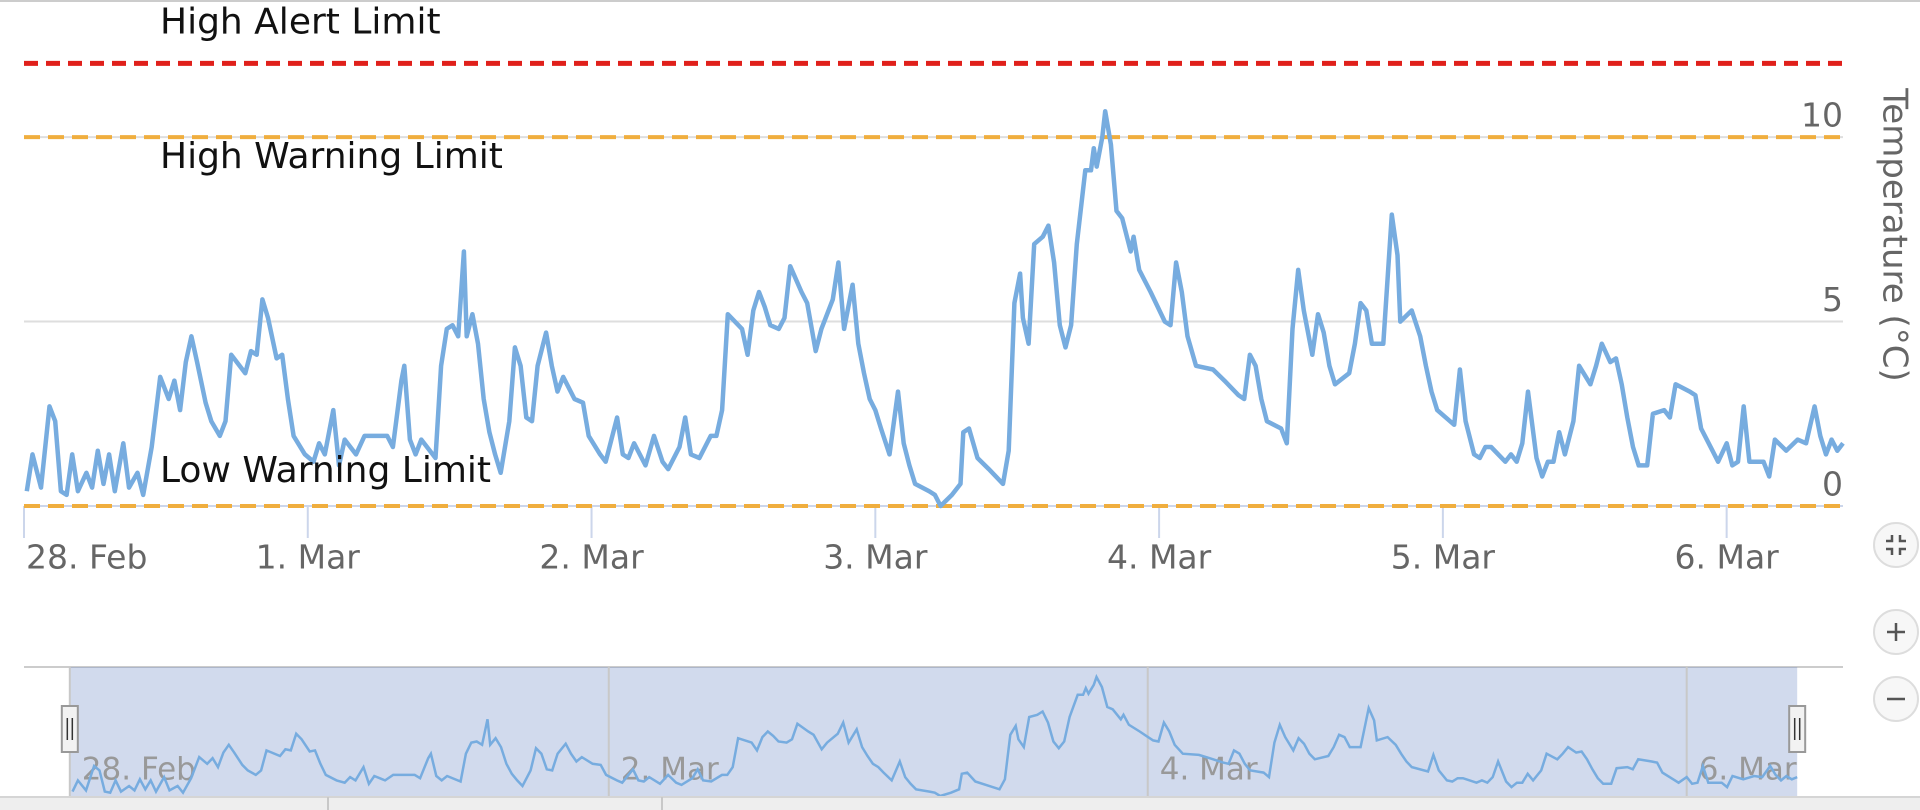  I want to click on zoom-in-button, so click(1896, 632).